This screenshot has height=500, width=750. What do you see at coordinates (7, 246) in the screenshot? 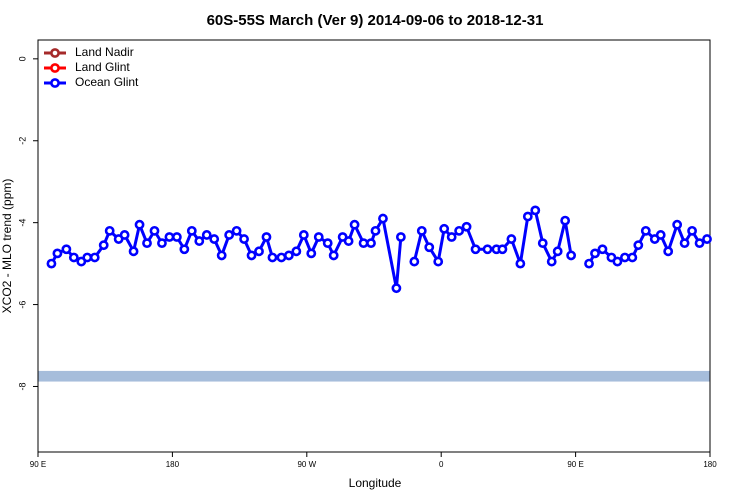
I see `y-axis-label: XCO2 - MLO trend (ppm)` at bounding box center [7, 246].